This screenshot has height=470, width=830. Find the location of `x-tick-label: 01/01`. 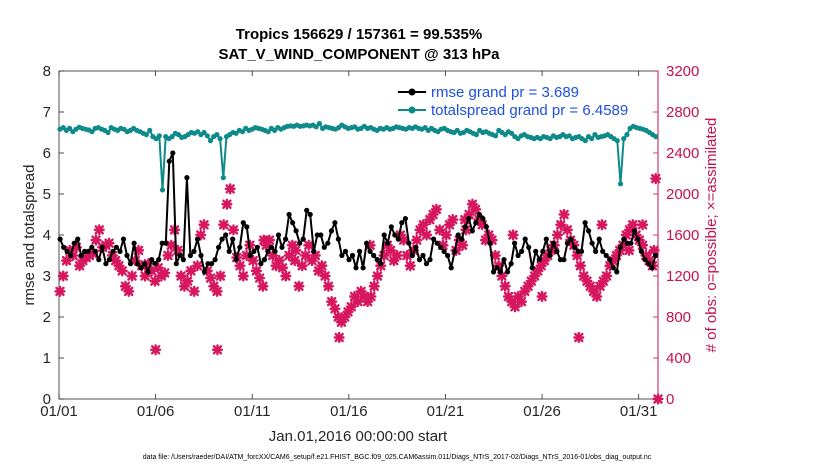

x-tick-label: 01/01 is located at coordinates (59, 411).